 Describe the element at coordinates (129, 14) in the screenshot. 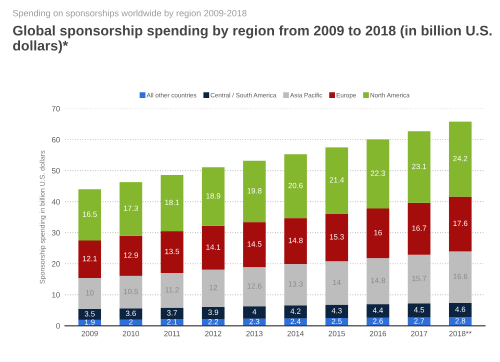

I see `chart-subtitle: Spending on sponsorships worldwide by region 2009-2018` at that location.